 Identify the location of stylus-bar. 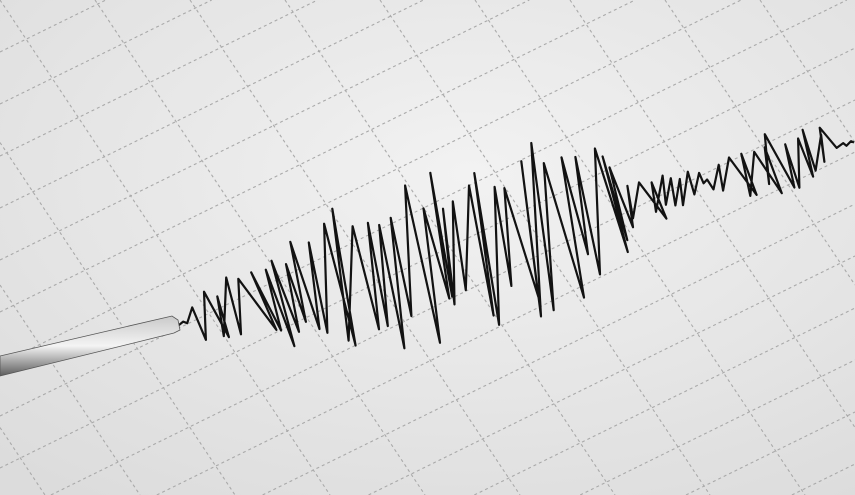
(90, 346).